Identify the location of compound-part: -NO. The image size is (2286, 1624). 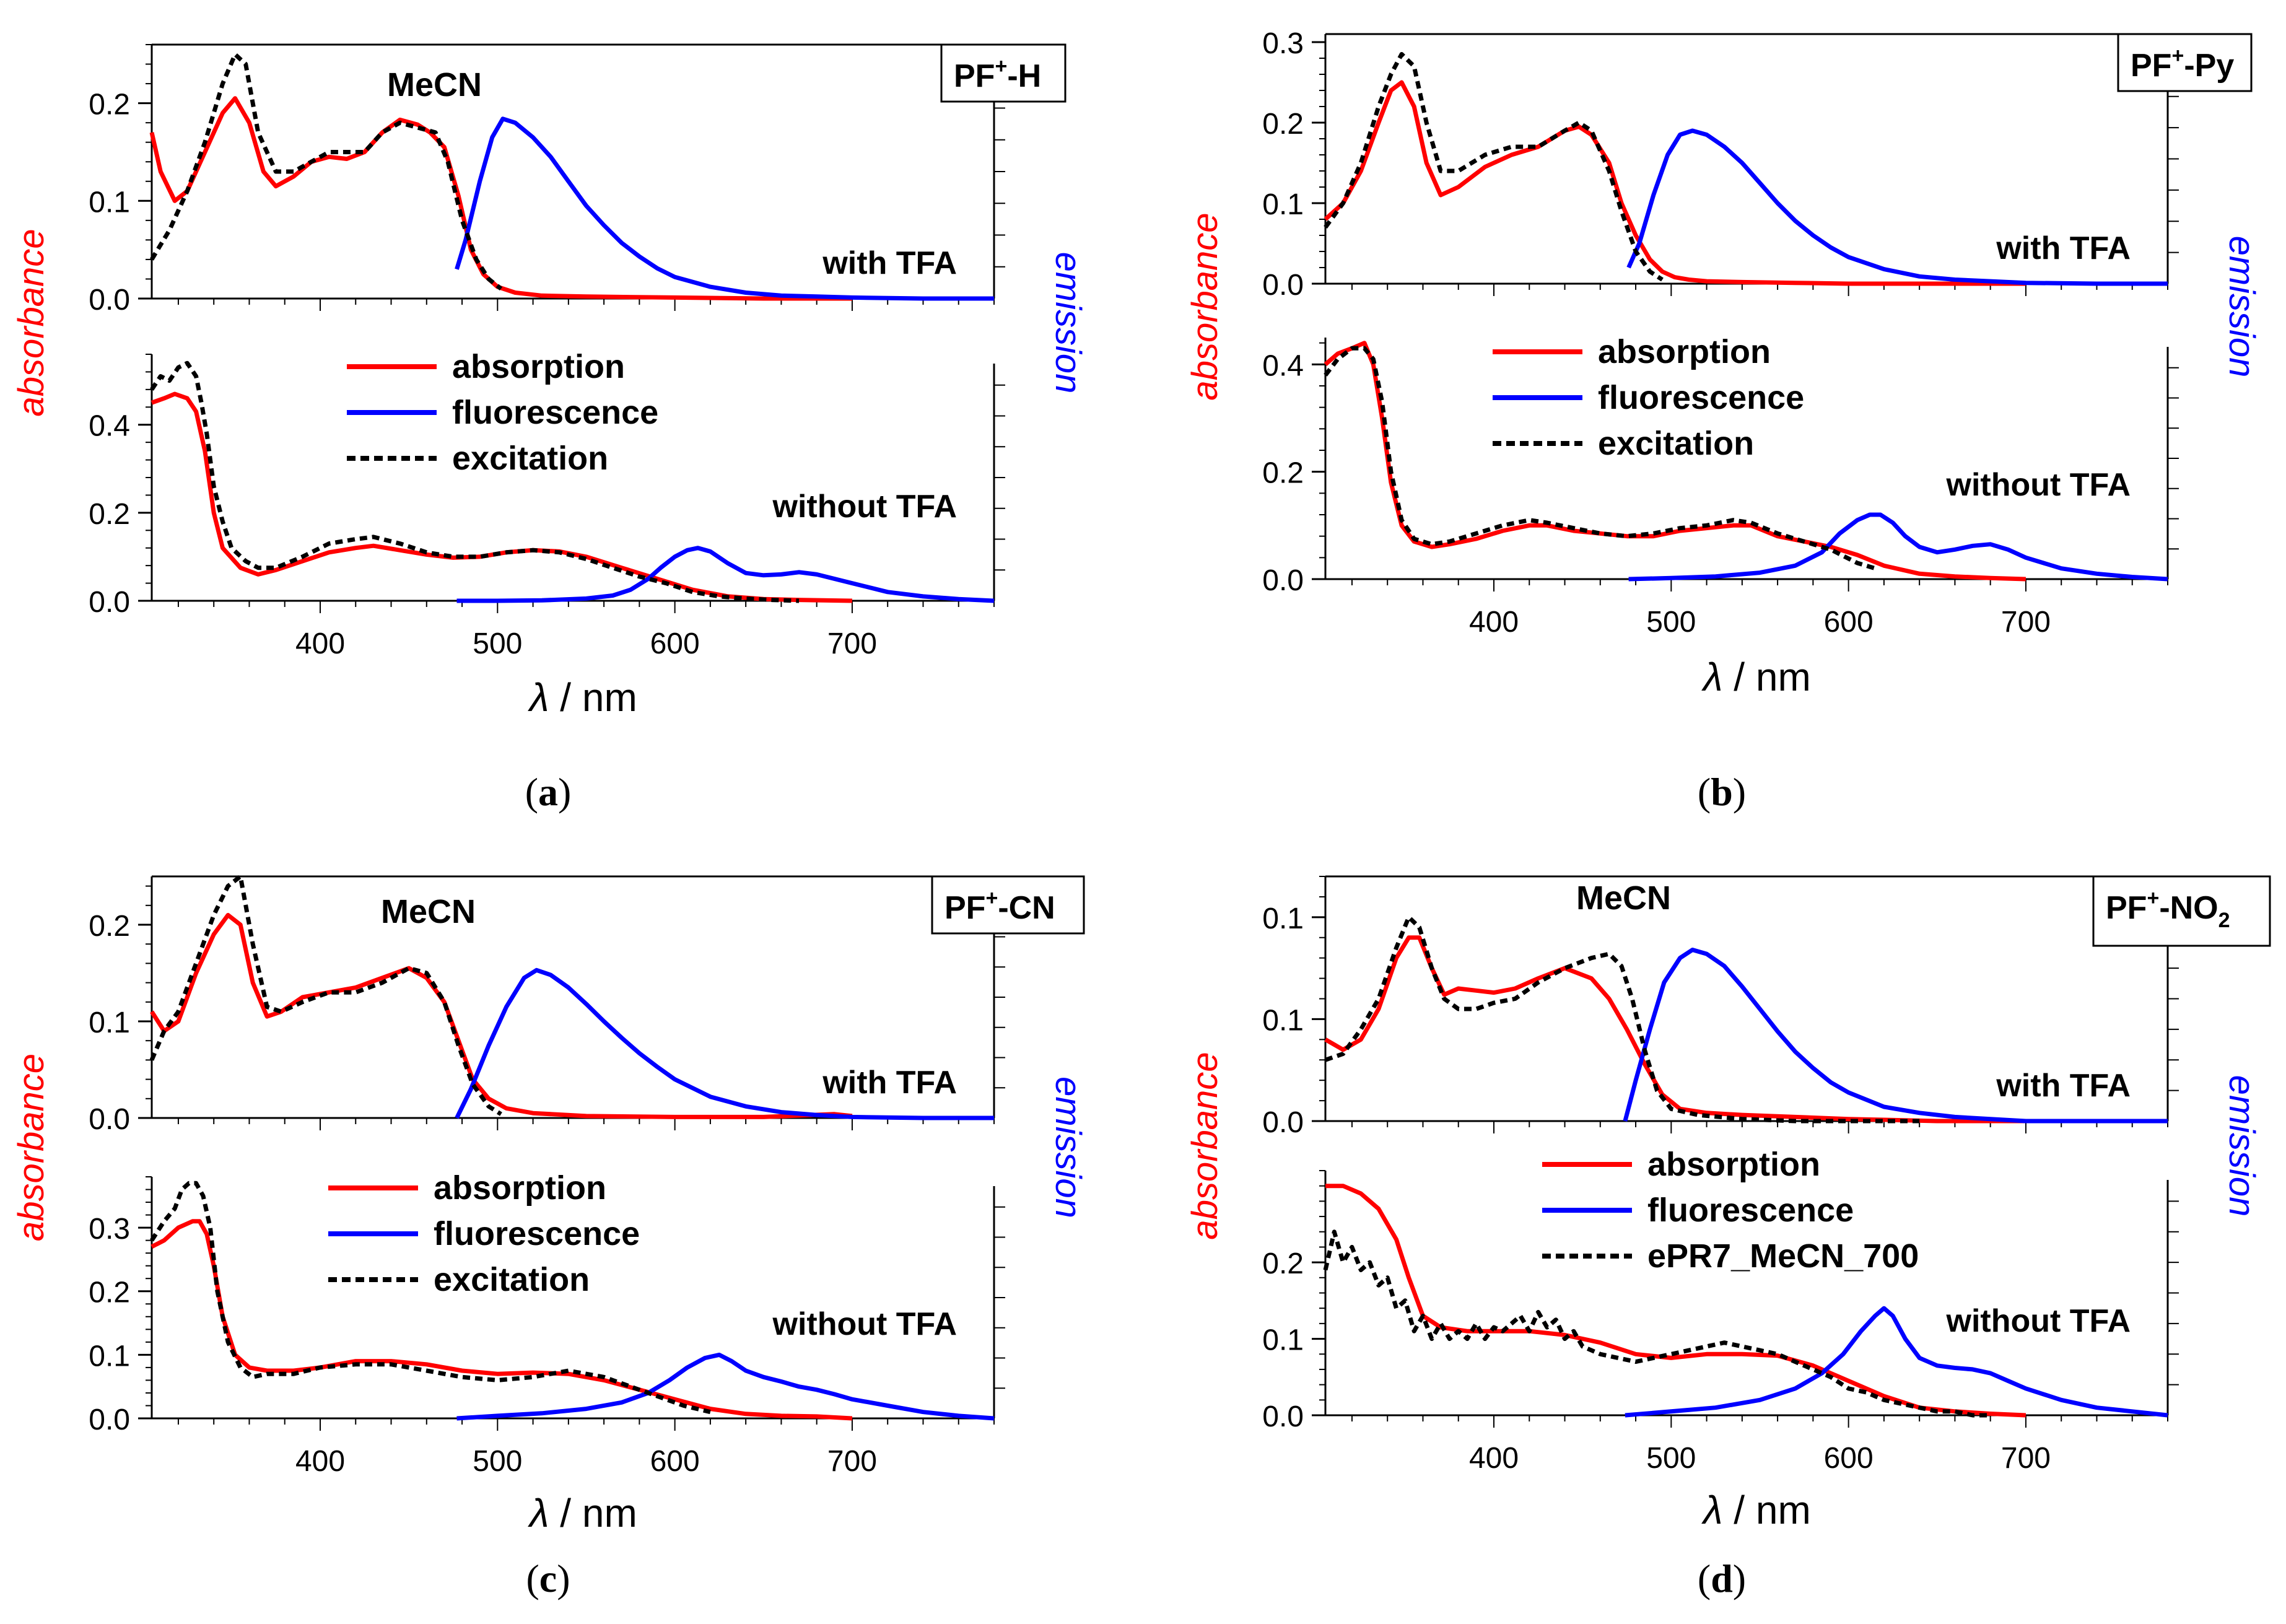
(2188, 908).